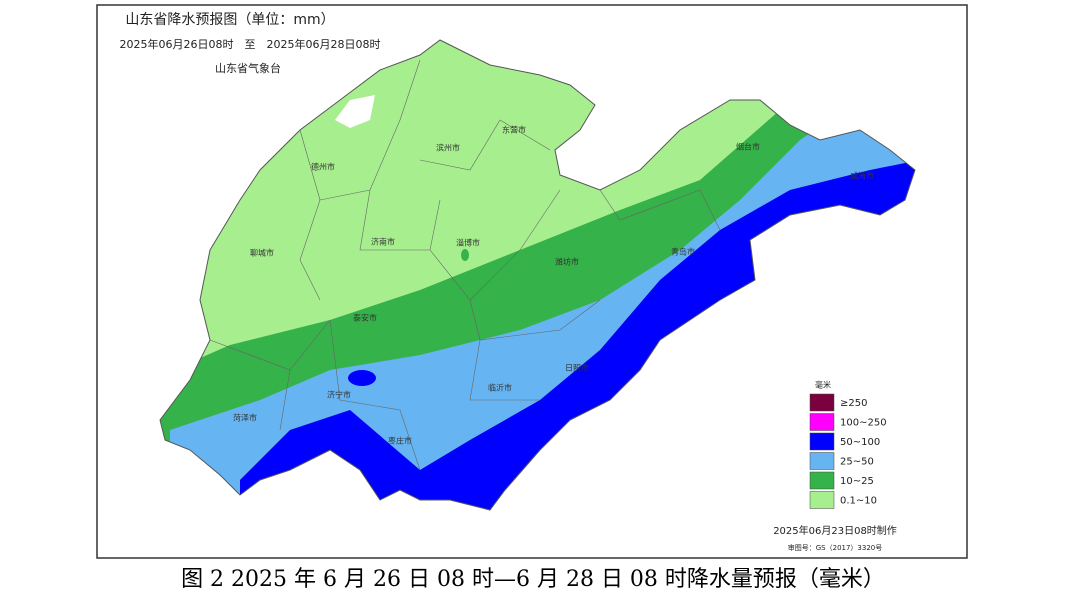 Image resolution: width=1067 pixels, height=609 pixels. What do you see at coordinates (400, 441) in the screenshot?
I see `city-label: 枣庄市` at bounding box center [400, 441].